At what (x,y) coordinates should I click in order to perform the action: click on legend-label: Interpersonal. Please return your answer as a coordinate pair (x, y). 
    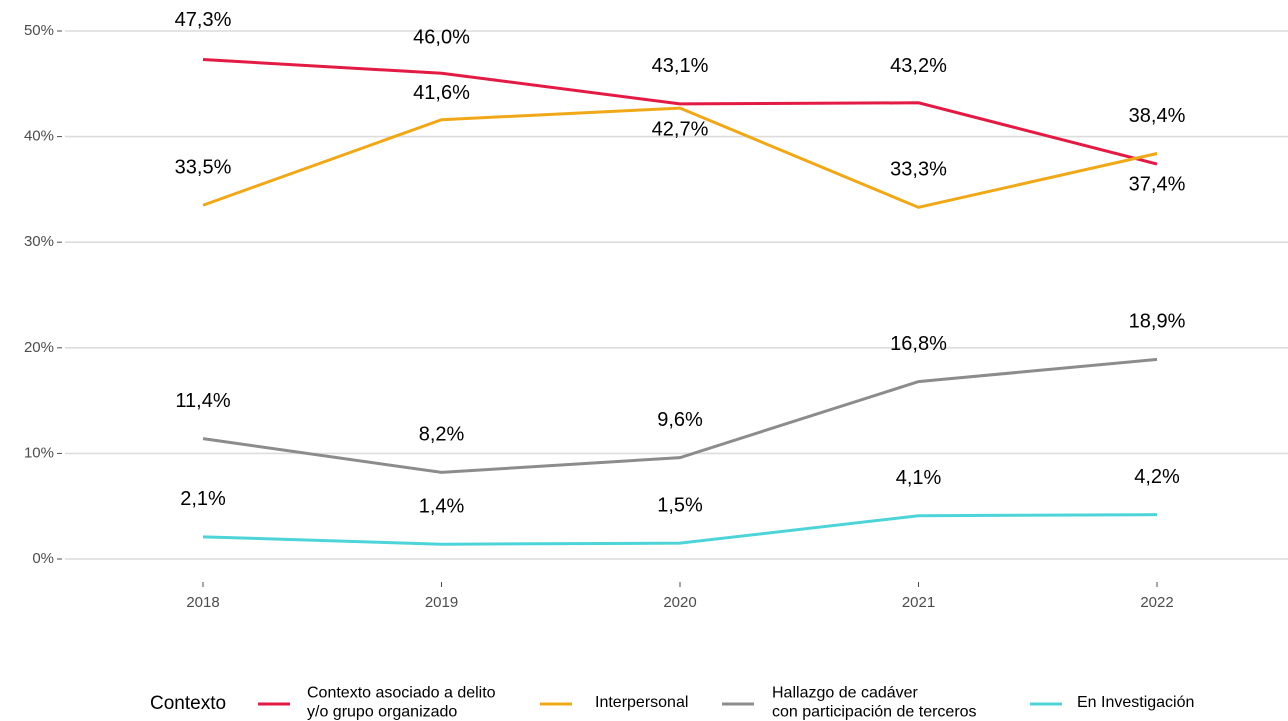
    Looking at the image, I should click on (641, 702).